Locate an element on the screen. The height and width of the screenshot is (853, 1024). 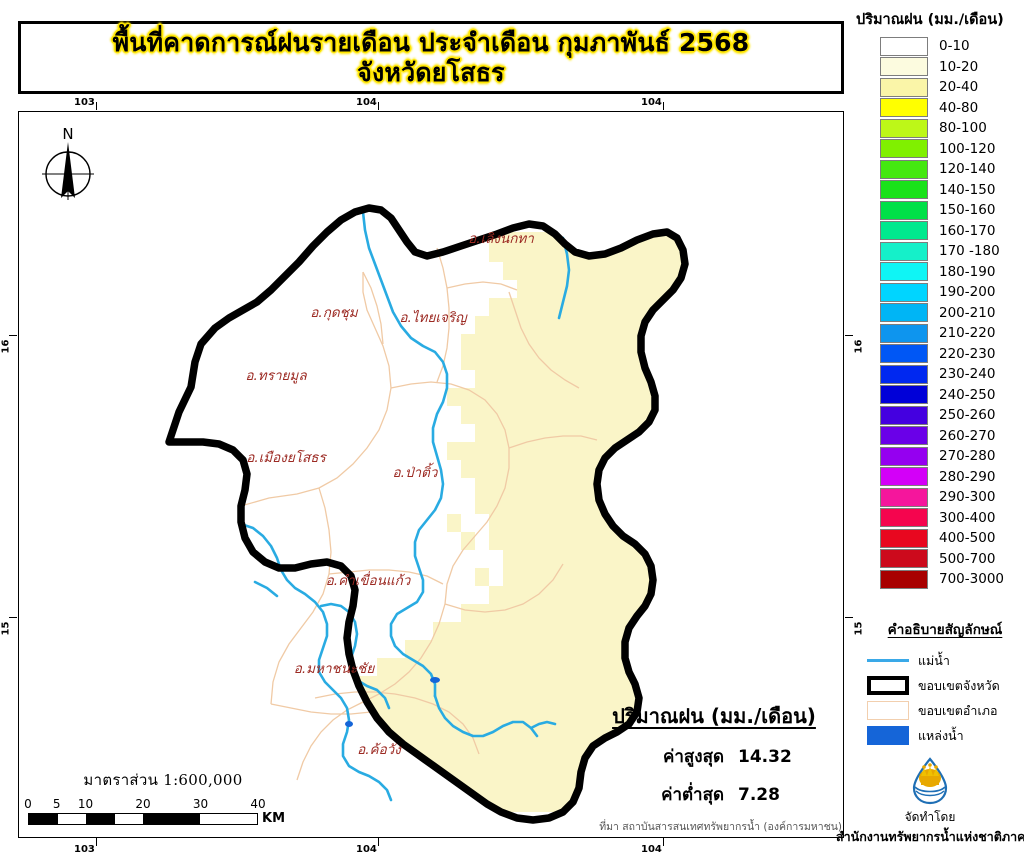
district-label: อ.ไทยเจริญ is located at coordinates (433, 318).